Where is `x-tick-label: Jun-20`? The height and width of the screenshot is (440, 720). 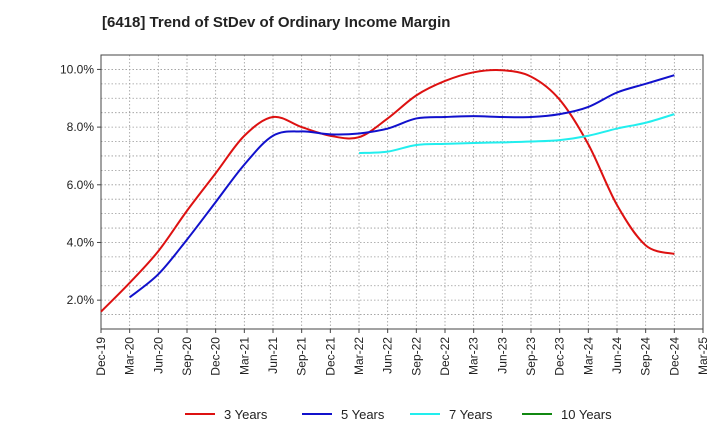
x-tick-label: Jun-20 is located at coordinates (158, 355).